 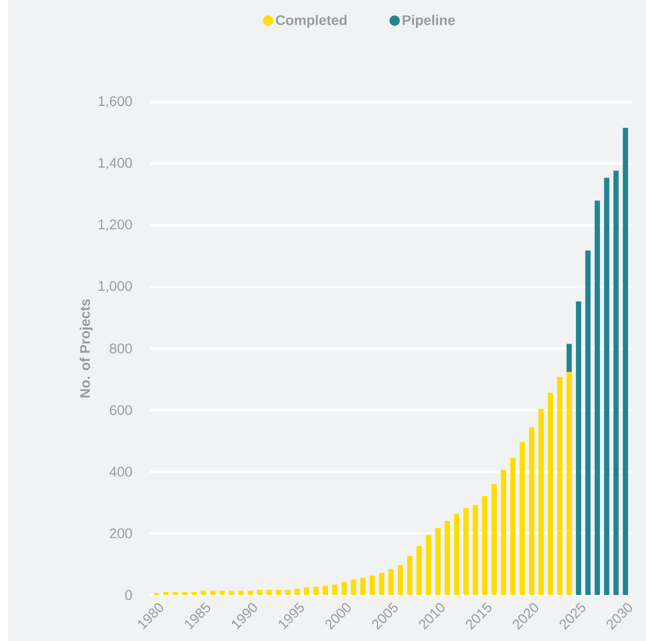 I want to click on y-tick-label: 600, so click(x=121, y=410).